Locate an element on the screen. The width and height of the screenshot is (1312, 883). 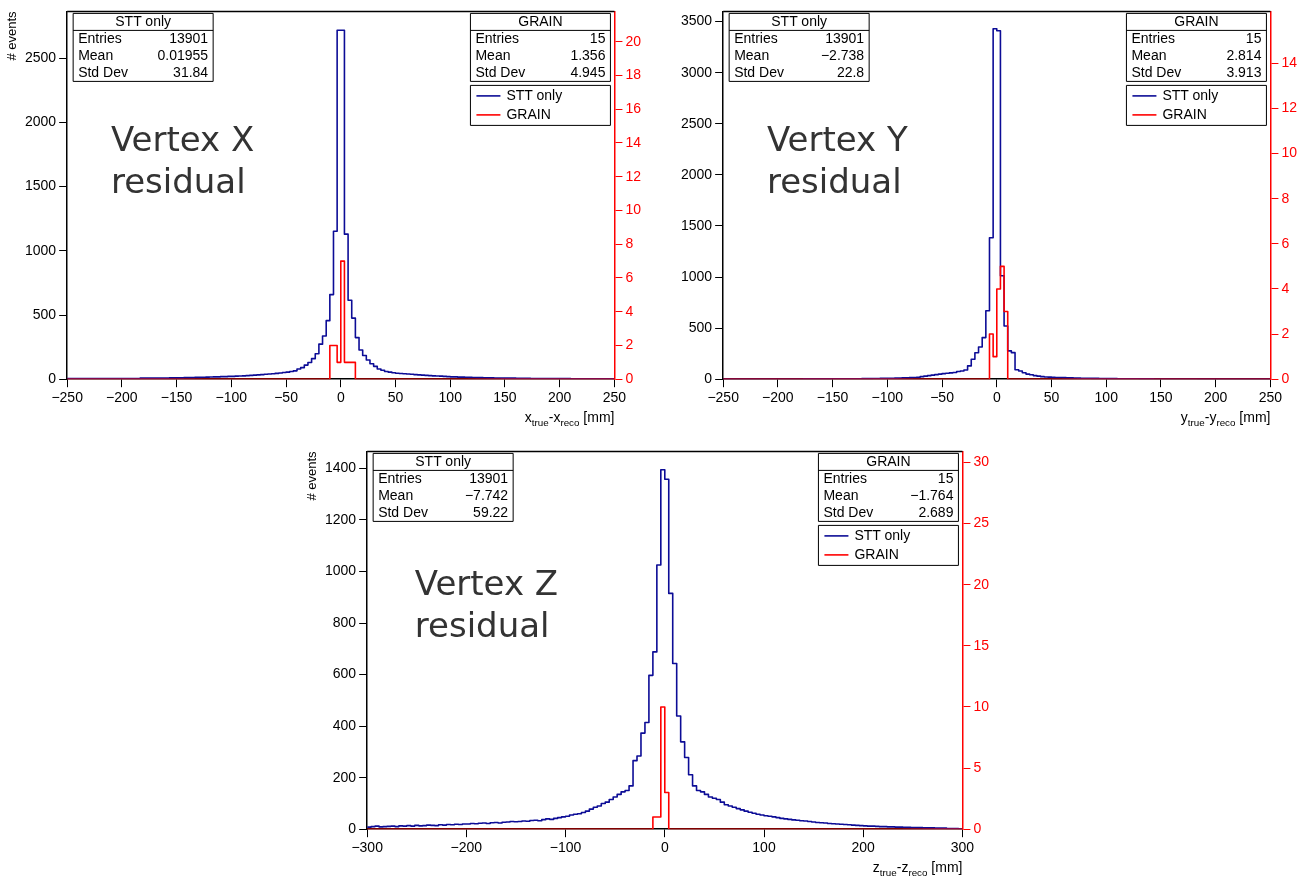
y-tick-label: 3000 is located at coordinates (696, 71).